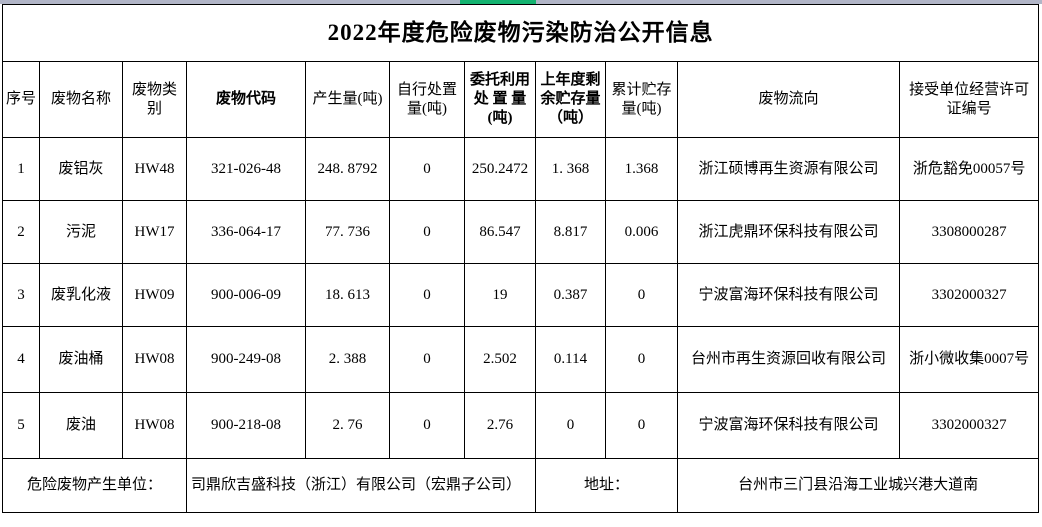 This screenshot has height=527, width=1042. What do you see at coordinates (347, 425) in the screenshot?
I see `cell-produced-amount: 2. 76` at bounding box center [347, 425].